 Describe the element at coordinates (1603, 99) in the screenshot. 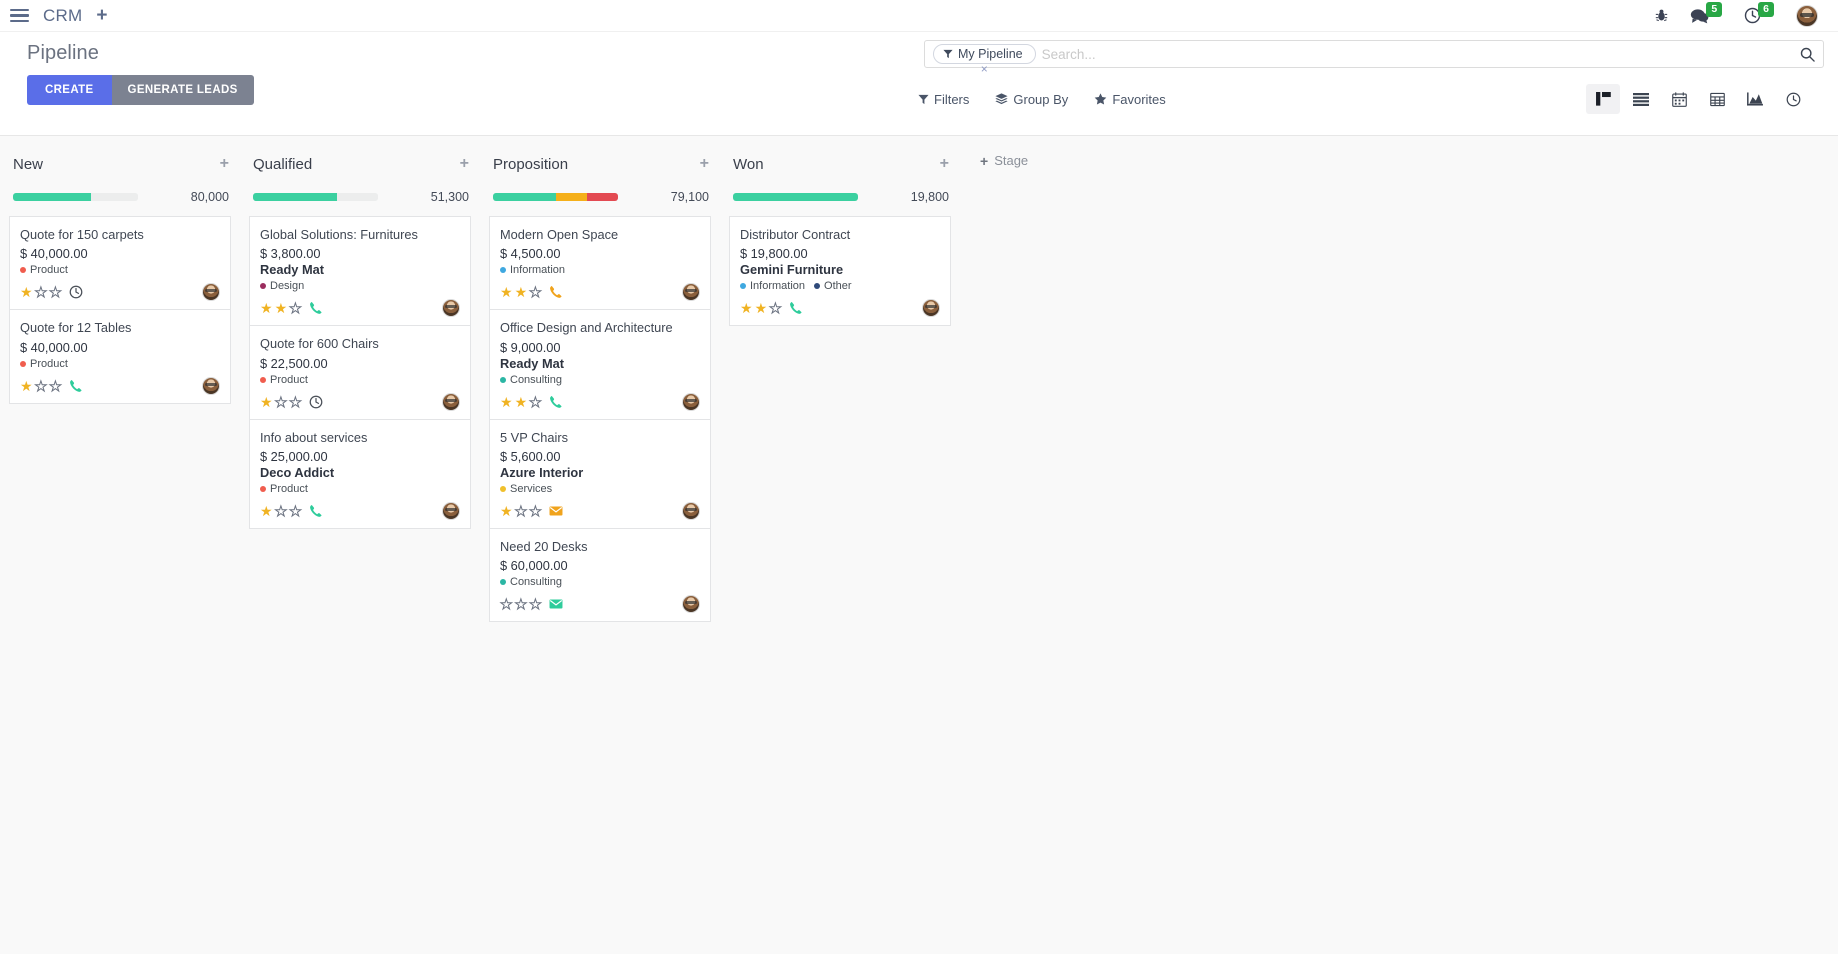

I see `view-kanban-button` at that location.